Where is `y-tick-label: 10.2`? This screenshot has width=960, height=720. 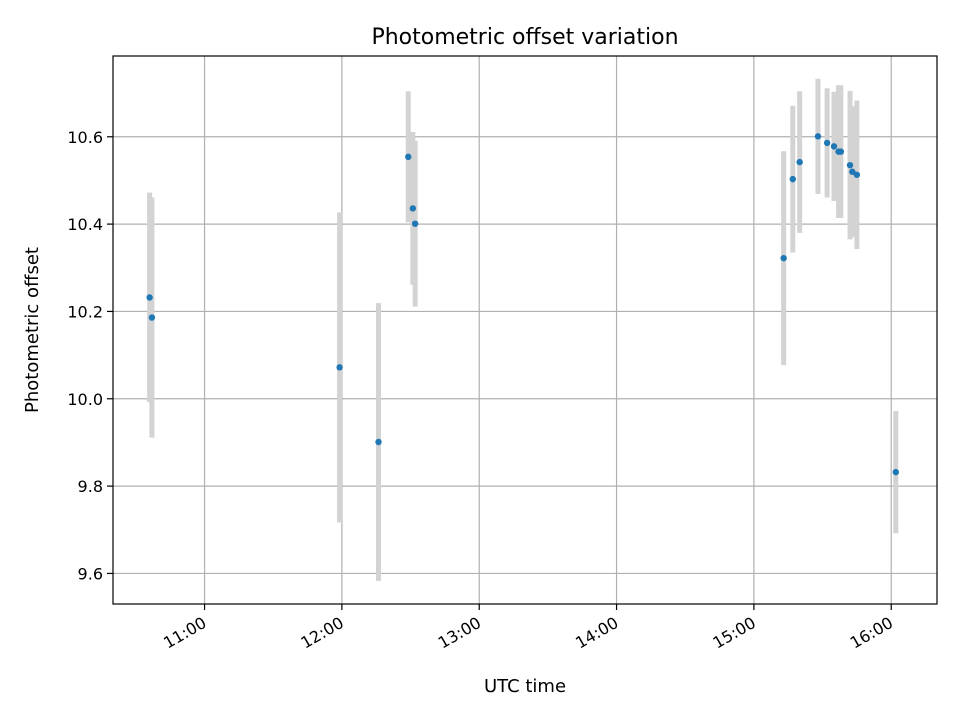 y-tick-label: 10.2 is located at coordinates (85, 311).